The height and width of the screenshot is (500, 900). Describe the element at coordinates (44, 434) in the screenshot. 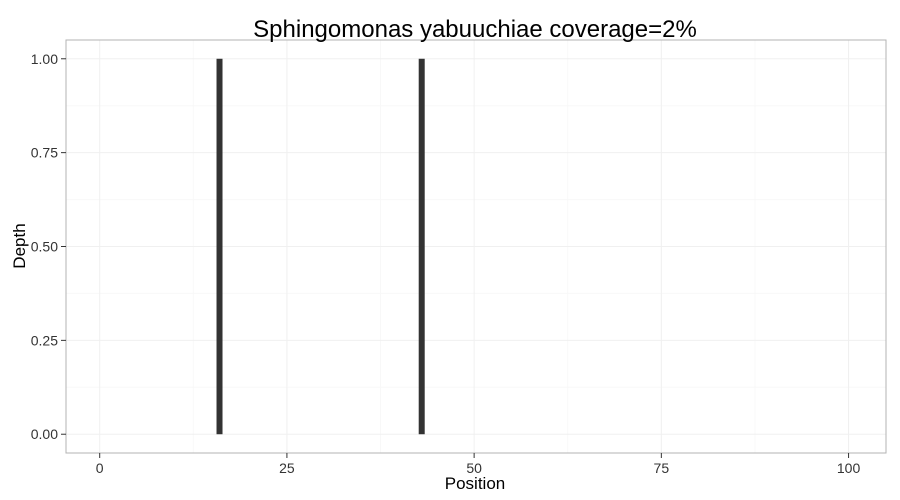

I see `y-tick-label: 0.00` at that location.